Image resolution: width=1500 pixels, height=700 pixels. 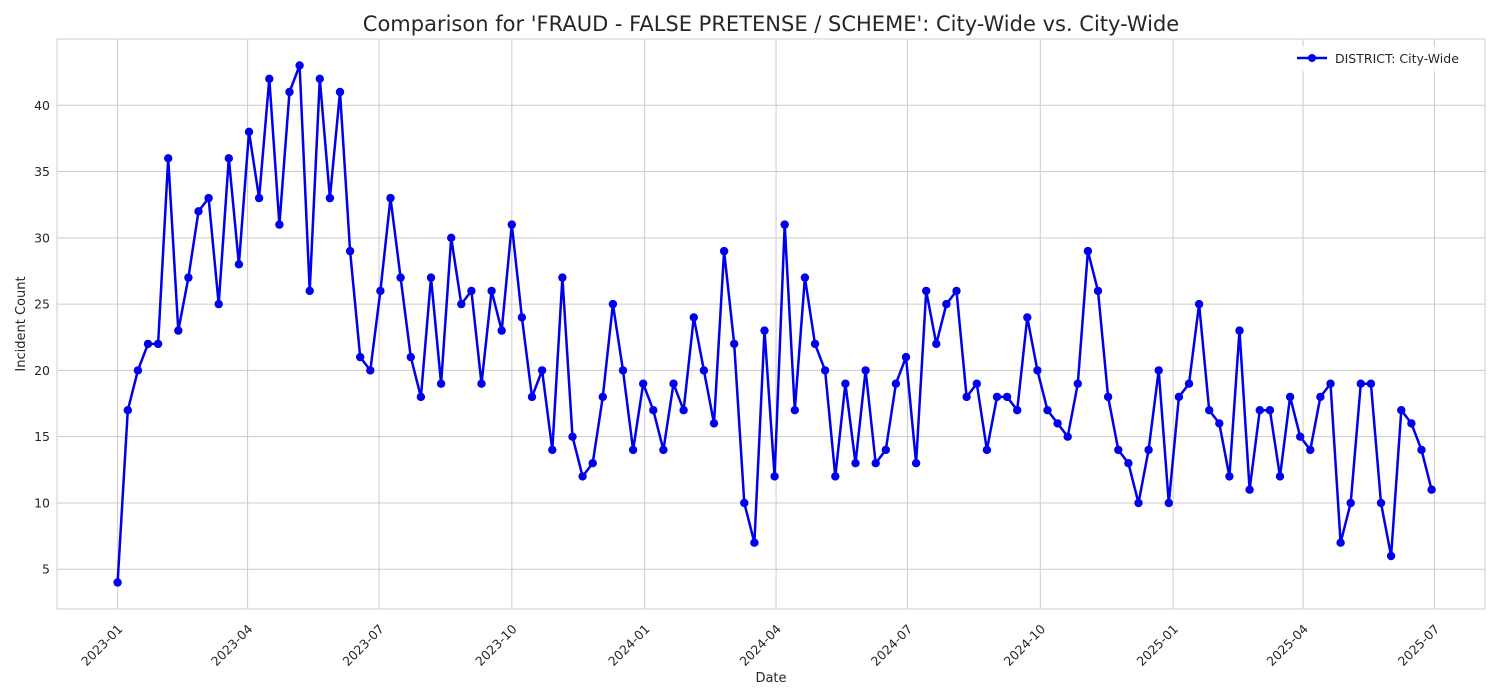 What do you see at coordinates (42, 171) in the screenshot?
I see `y-tick-label: 35` at bounding box center [42, 171].